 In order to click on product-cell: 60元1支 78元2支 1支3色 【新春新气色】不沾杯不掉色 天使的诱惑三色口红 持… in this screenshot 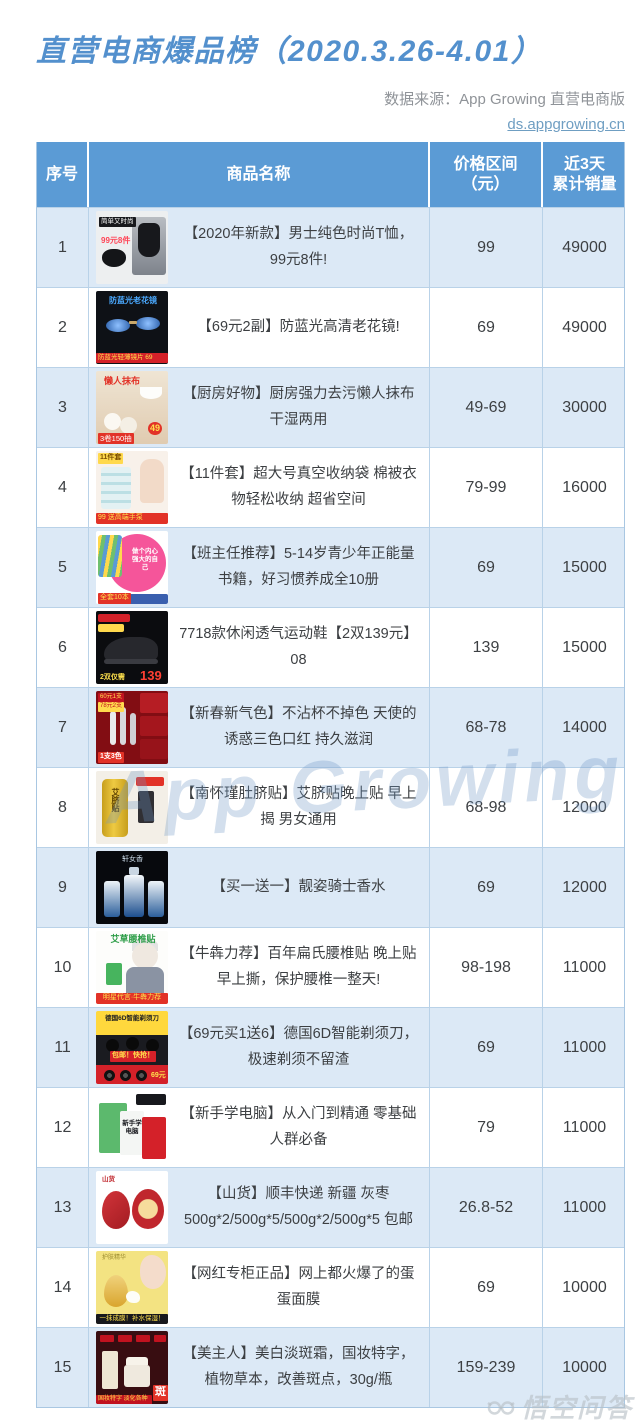, I will do `click(259, 727)`.